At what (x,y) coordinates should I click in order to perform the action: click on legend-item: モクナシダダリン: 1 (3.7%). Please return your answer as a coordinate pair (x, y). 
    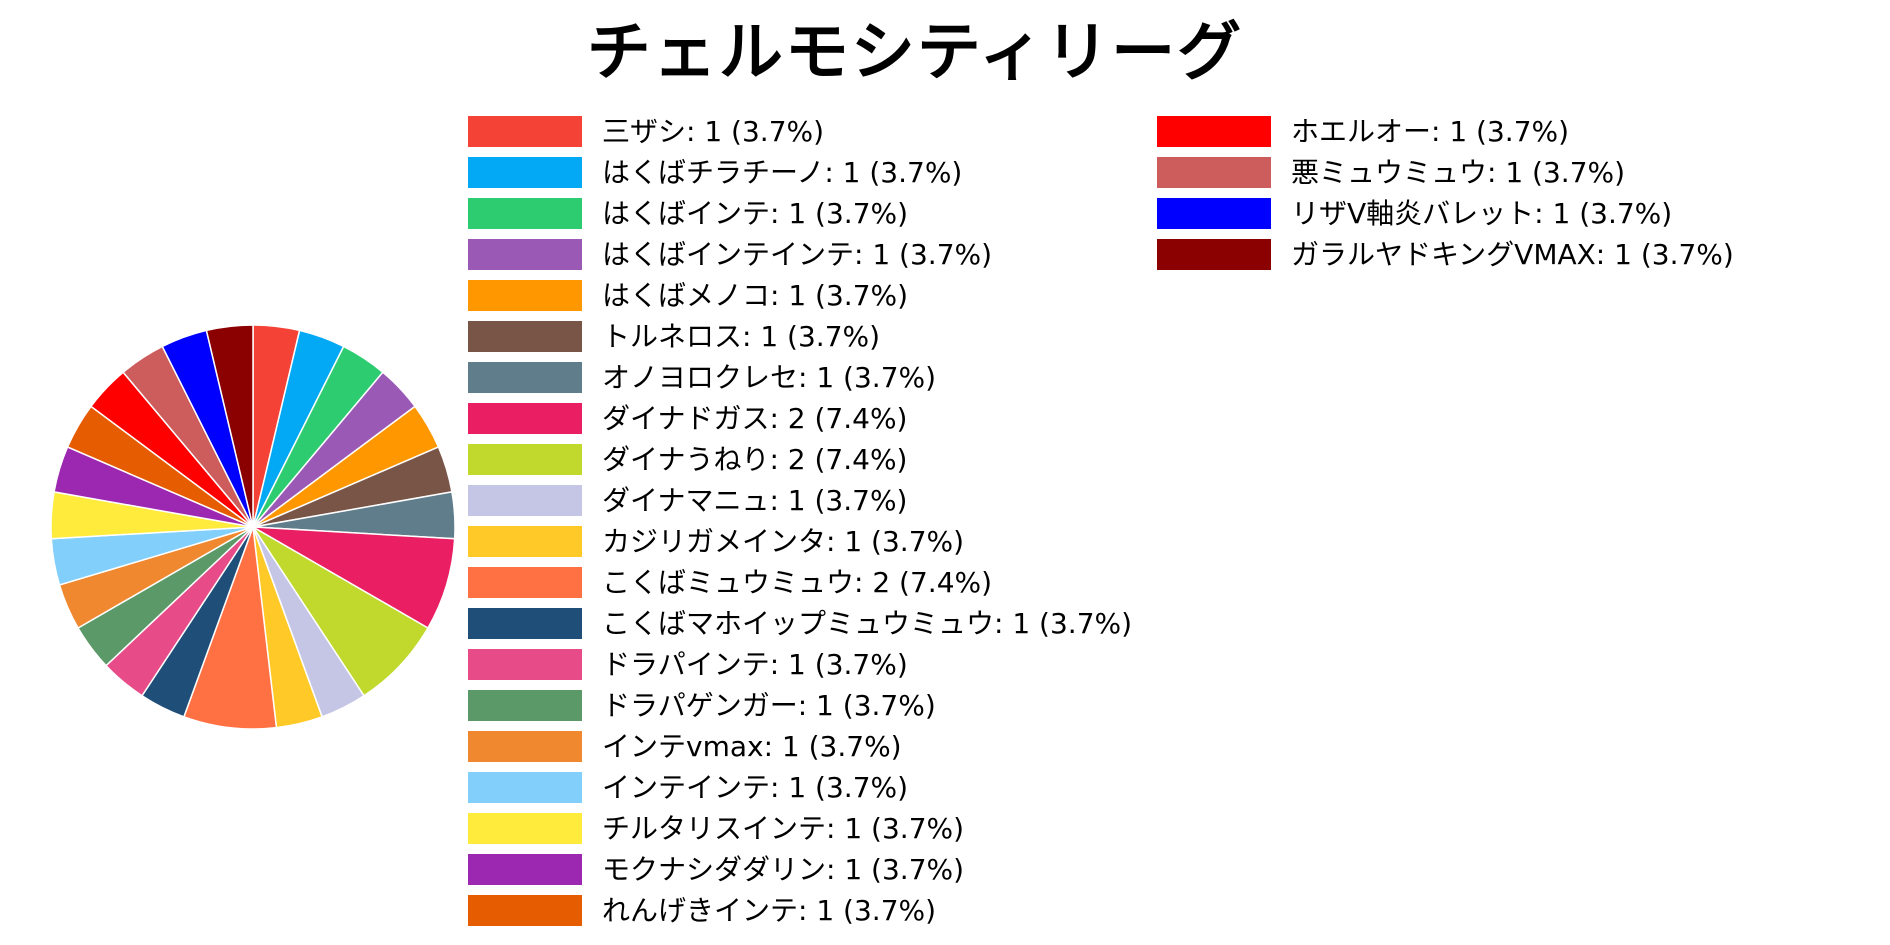
    Looking at the image, I should click on (800, 869).